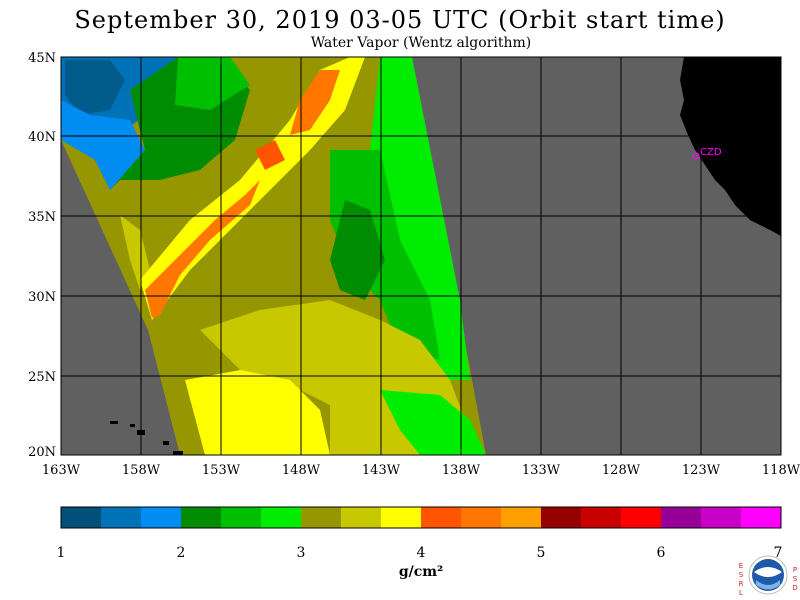  Describe the element at coordinates (42, 297) in the screenshot. I see `lat-label: 30N` at that location.